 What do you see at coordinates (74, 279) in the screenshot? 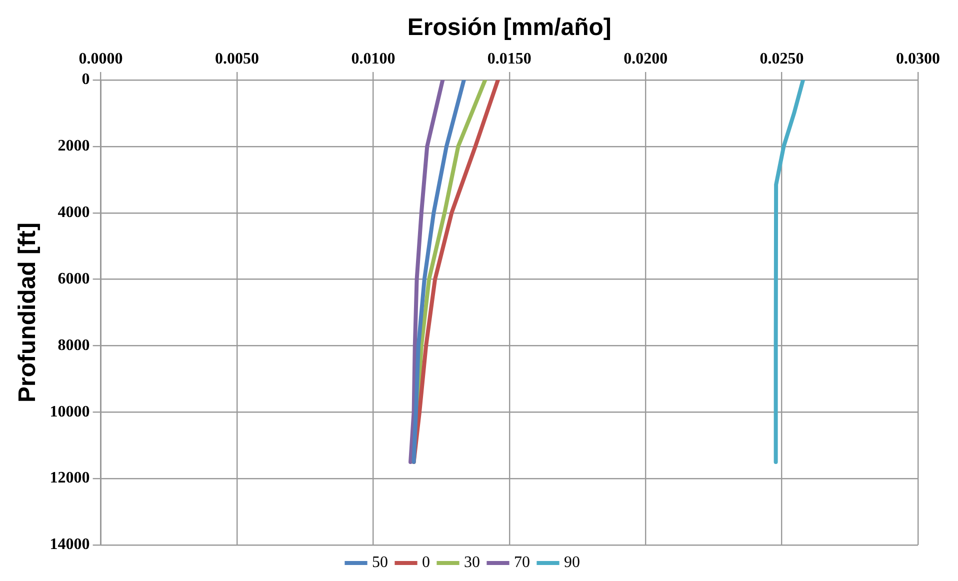
I see `y-tick-label: 6000` at bounding box center [74, 279].